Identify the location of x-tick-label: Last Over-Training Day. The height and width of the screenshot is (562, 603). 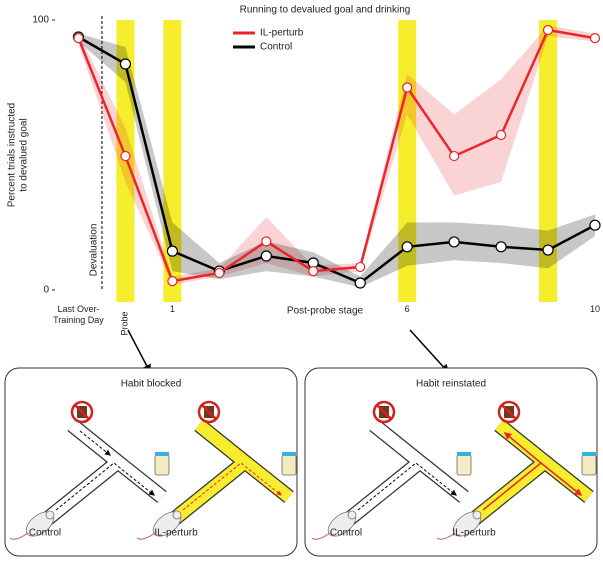
(78, 314).